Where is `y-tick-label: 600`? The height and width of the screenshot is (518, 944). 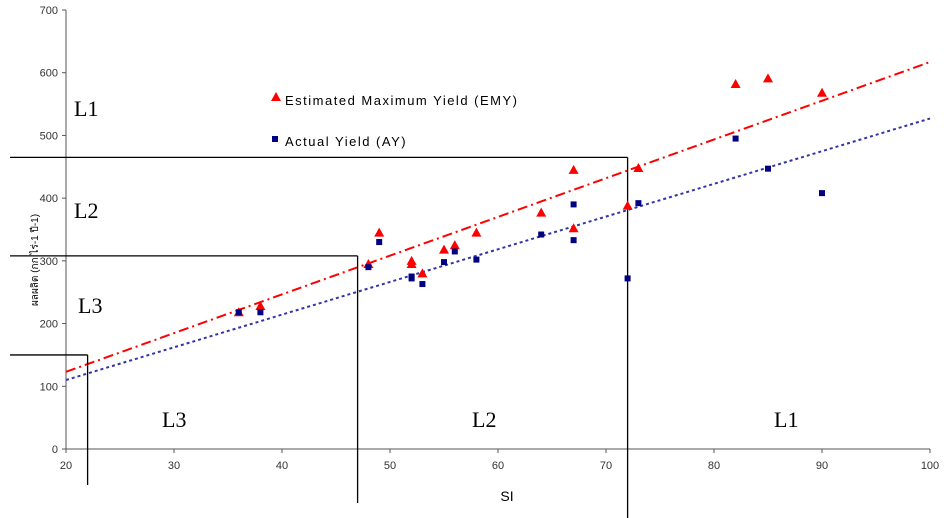
y-tick-label: 600 is located at coordinates (49, 74).